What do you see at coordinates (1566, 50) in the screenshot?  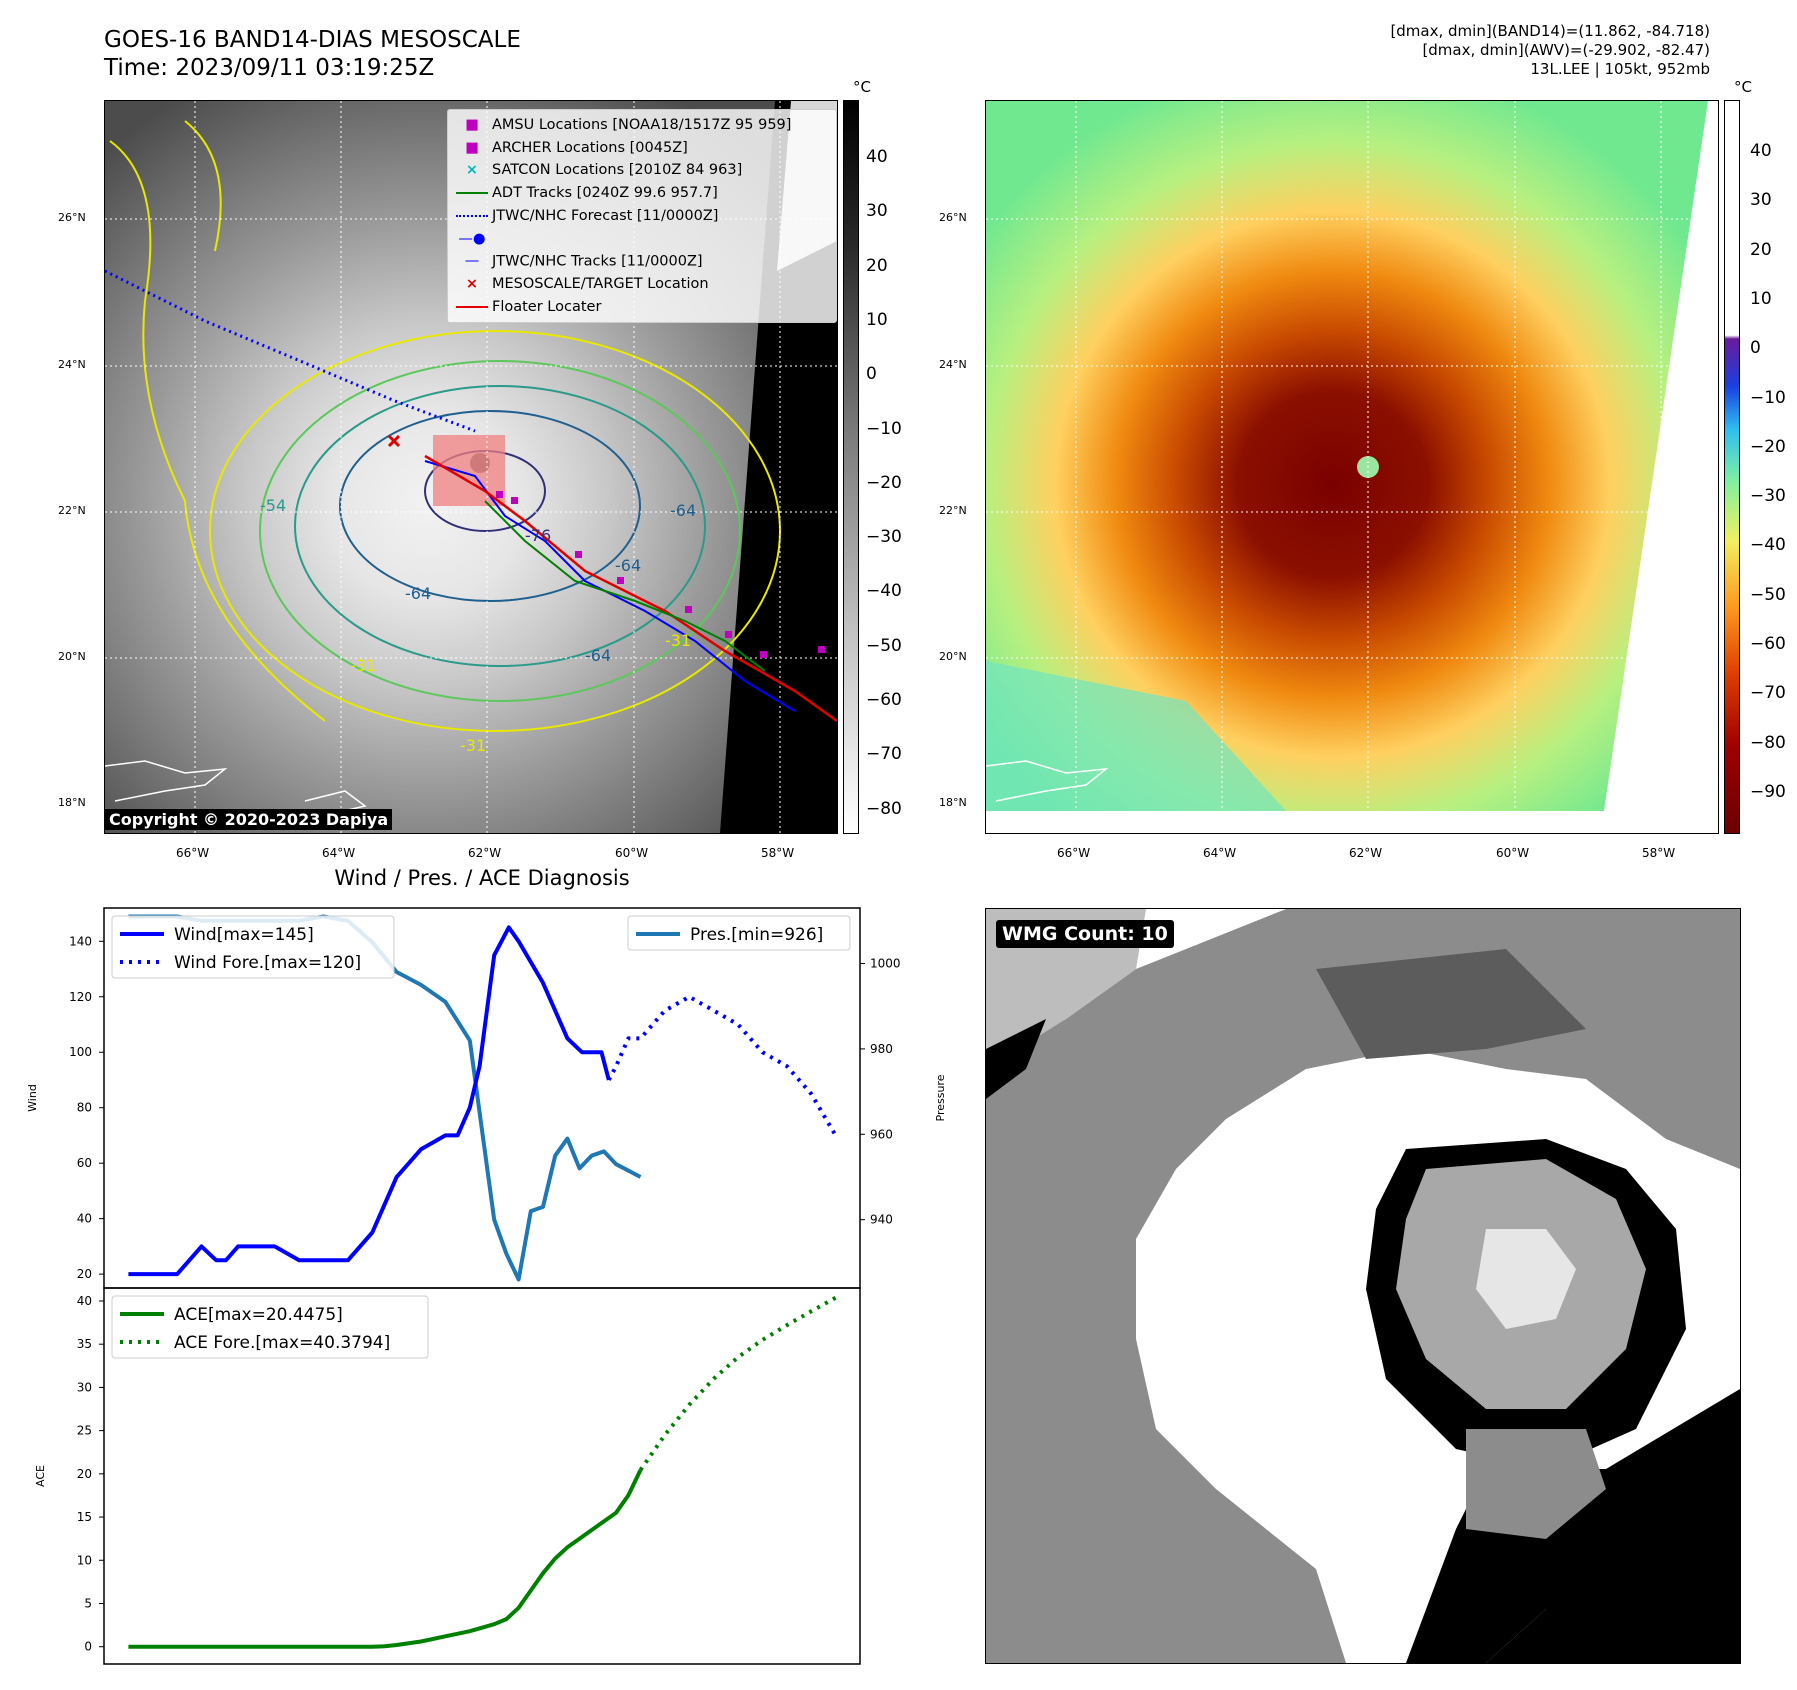 I see `awv-range: [dmax, dmin](AWV)=(-29.902, -82.47)` at bounding box center [1566, 50].